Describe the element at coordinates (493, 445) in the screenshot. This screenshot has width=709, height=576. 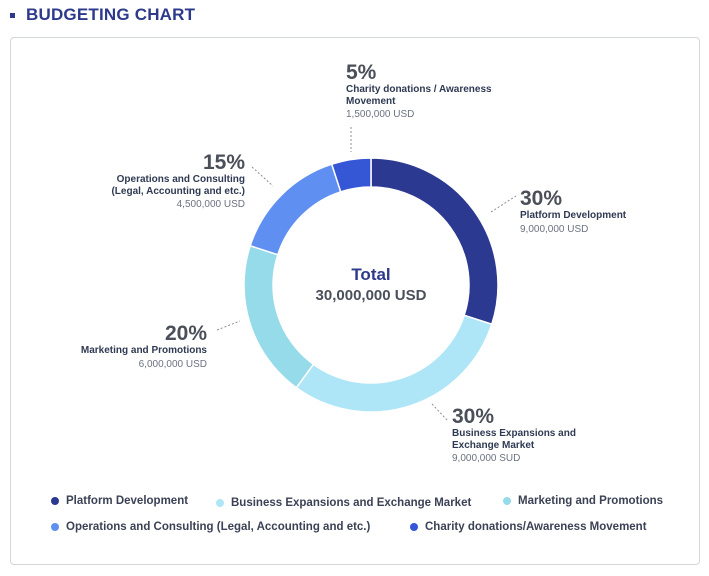
I see `slice-name: Exchange Market` at that location.